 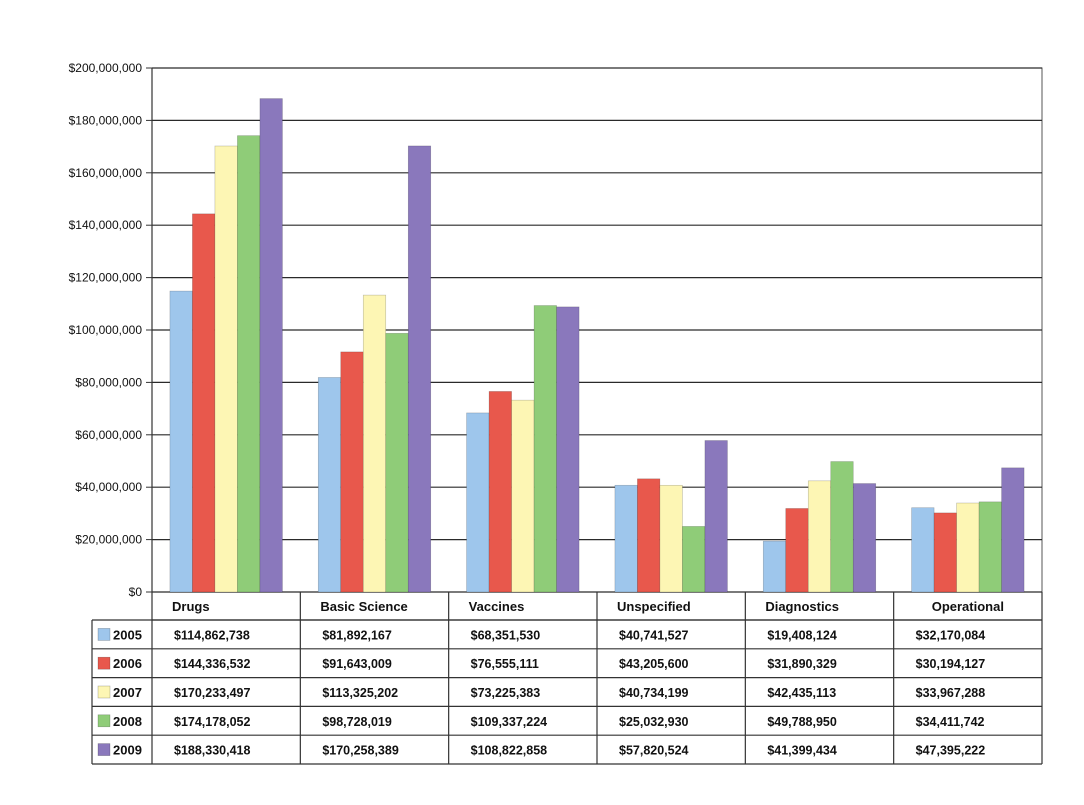 What do you see at coordinates (106, 68) in the screenshot?
I see `y-tick-label: $200,000,000` at bounding box center [106, 68].